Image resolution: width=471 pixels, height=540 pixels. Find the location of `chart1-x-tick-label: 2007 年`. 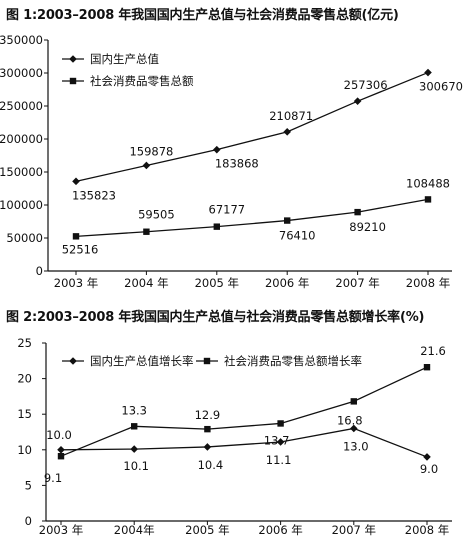

chart1-x-tick-label: 2007 年 is located at coordinates (357, 283).